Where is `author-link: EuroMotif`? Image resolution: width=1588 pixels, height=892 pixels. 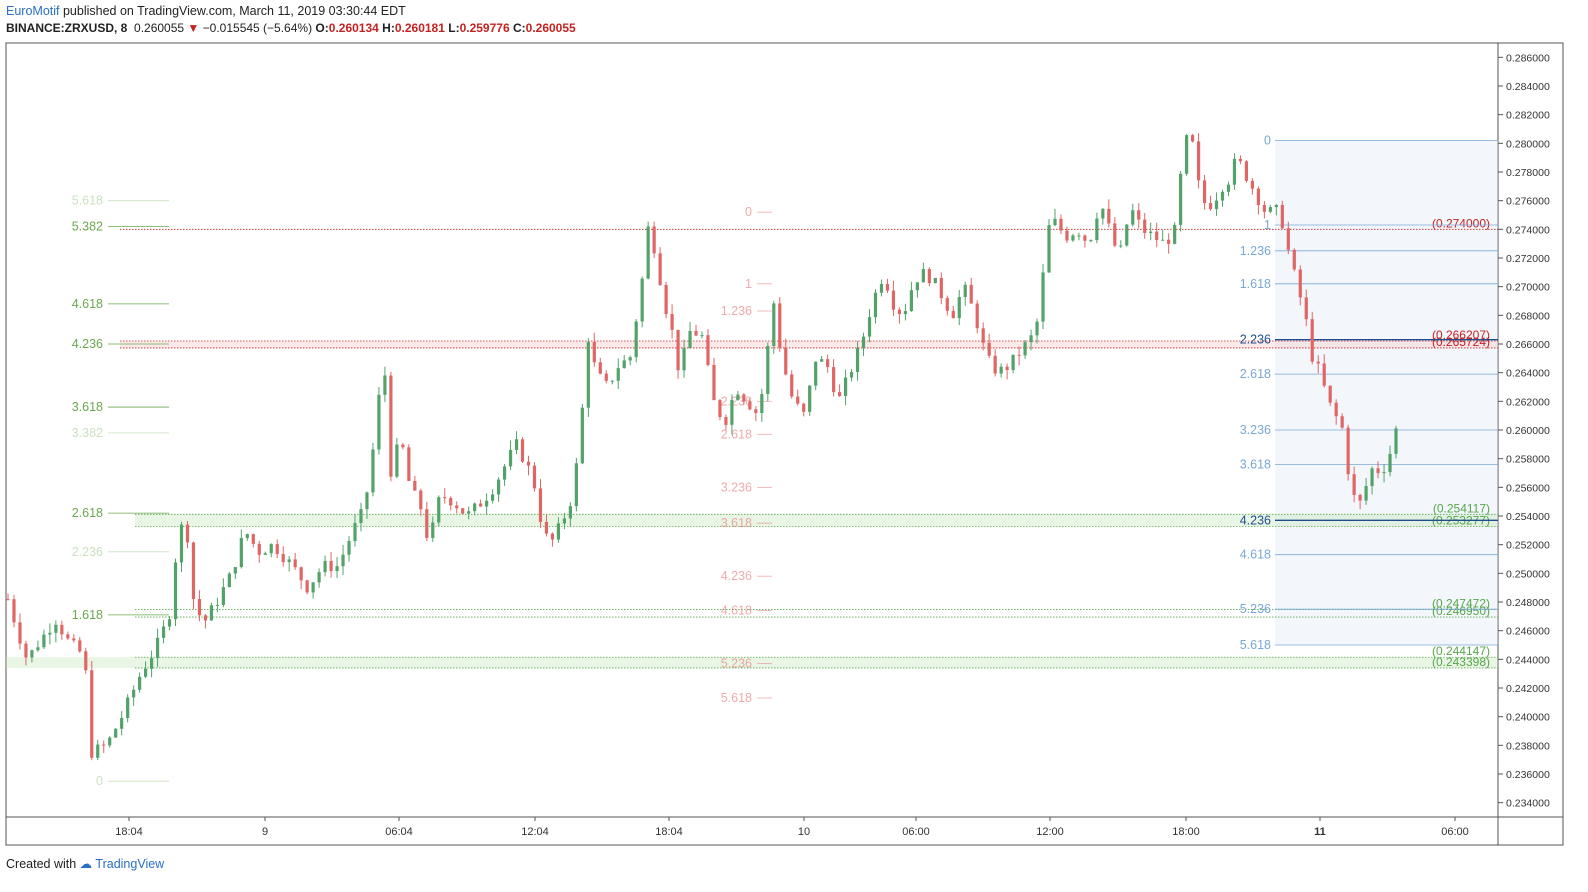
author-link: EuroMotif is located at coordinates (33, 11).